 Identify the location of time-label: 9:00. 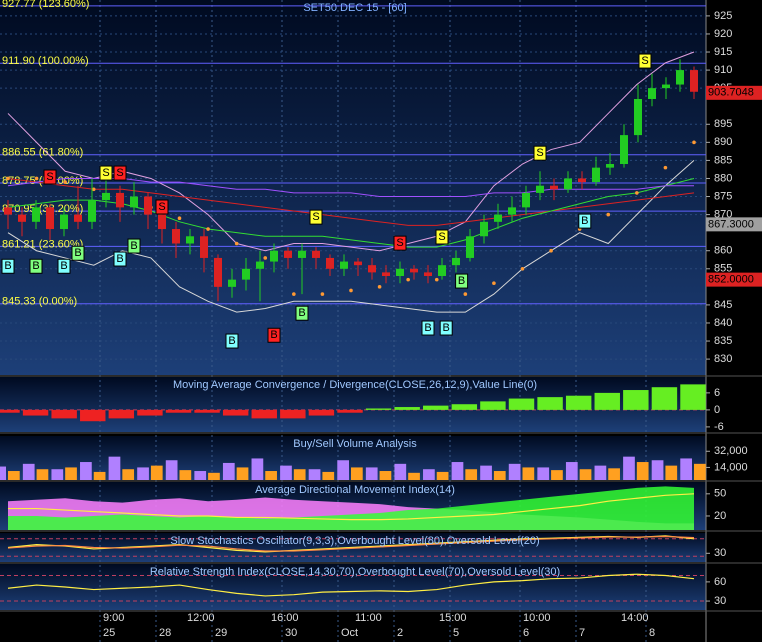
(113, 618).